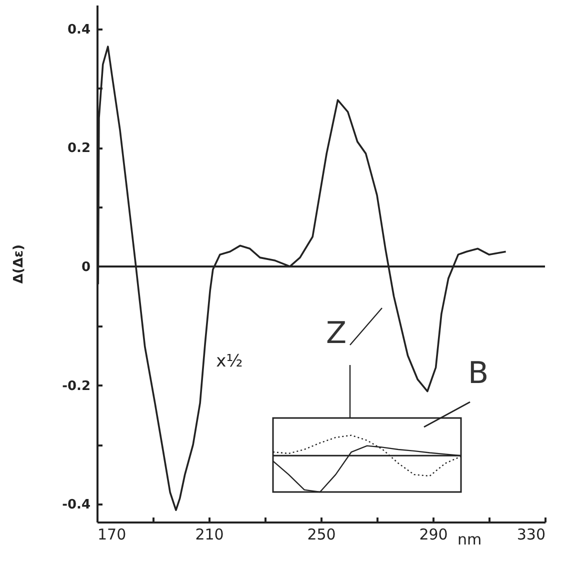 Image resolution: width=569 pixels, height=568 pixels. Describe the element at coordinates (78, 30) in the screenshot. I see `y-tick-label: 0.4` at that location.